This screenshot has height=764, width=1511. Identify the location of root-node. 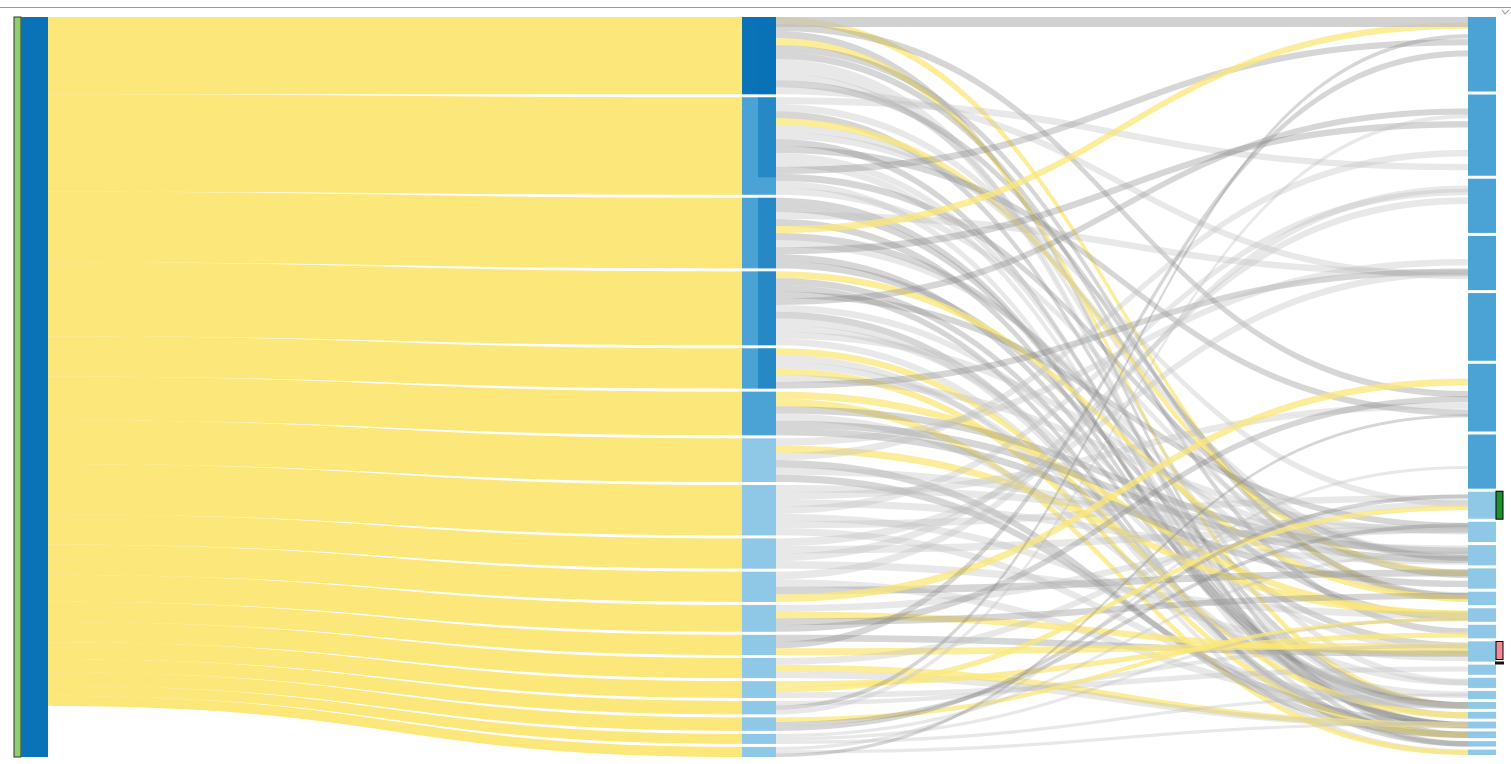
(34, 387).